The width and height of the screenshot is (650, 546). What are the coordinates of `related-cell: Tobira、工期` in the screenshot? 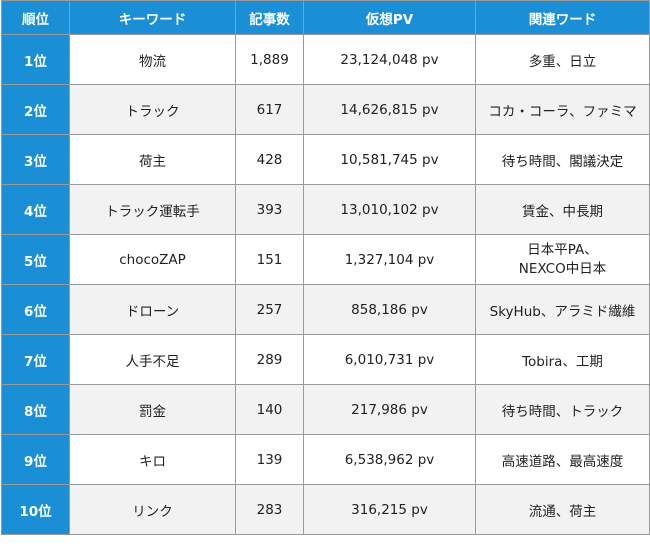 It's located at (562, 359).